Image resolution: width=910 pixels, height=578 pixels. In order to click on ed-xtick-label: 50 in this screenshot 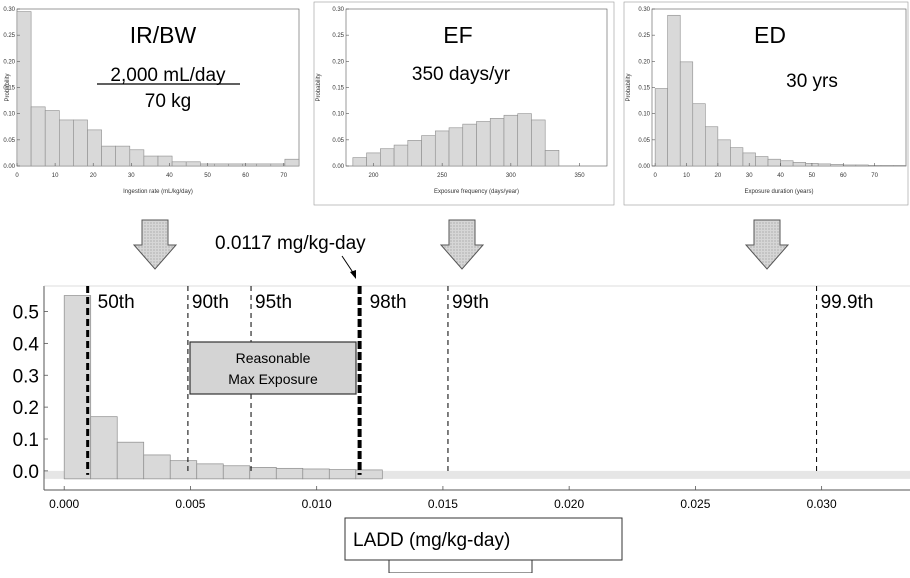, I will do `click(812, 176)`.